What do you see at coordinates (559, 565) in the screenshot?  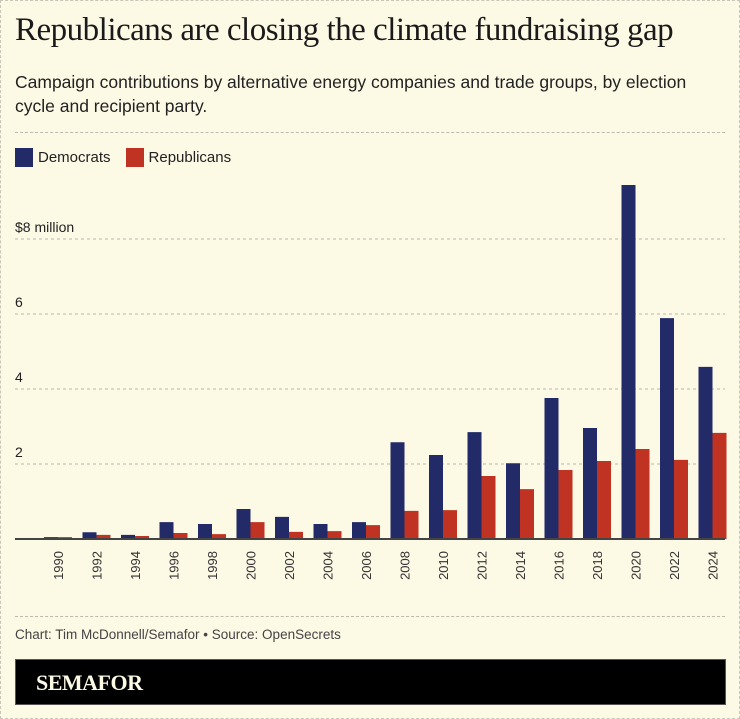 I see `x-tick-label: 2016` at bounding box center [559, 565].